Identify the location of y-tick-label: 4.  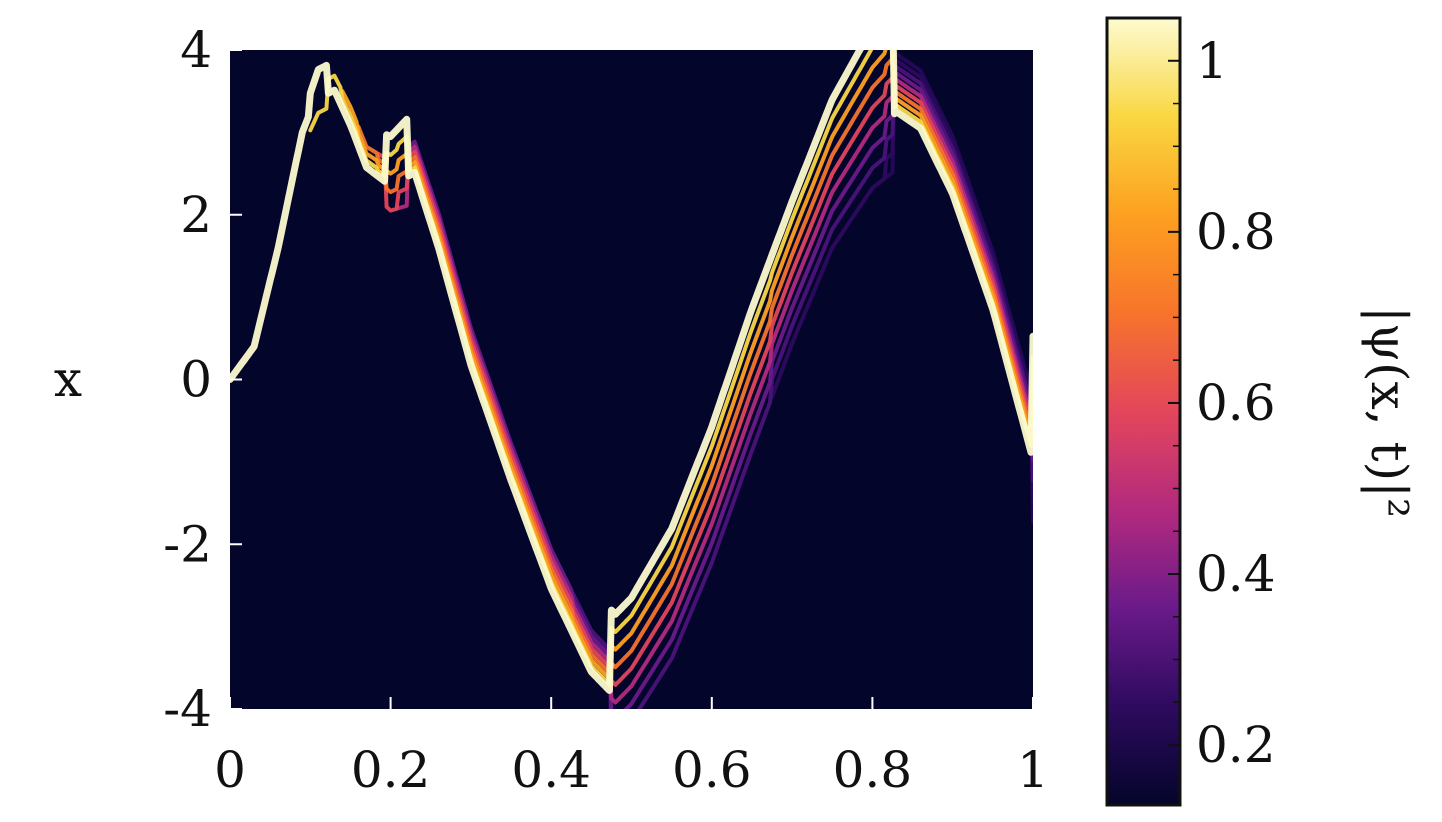
(196, 50).